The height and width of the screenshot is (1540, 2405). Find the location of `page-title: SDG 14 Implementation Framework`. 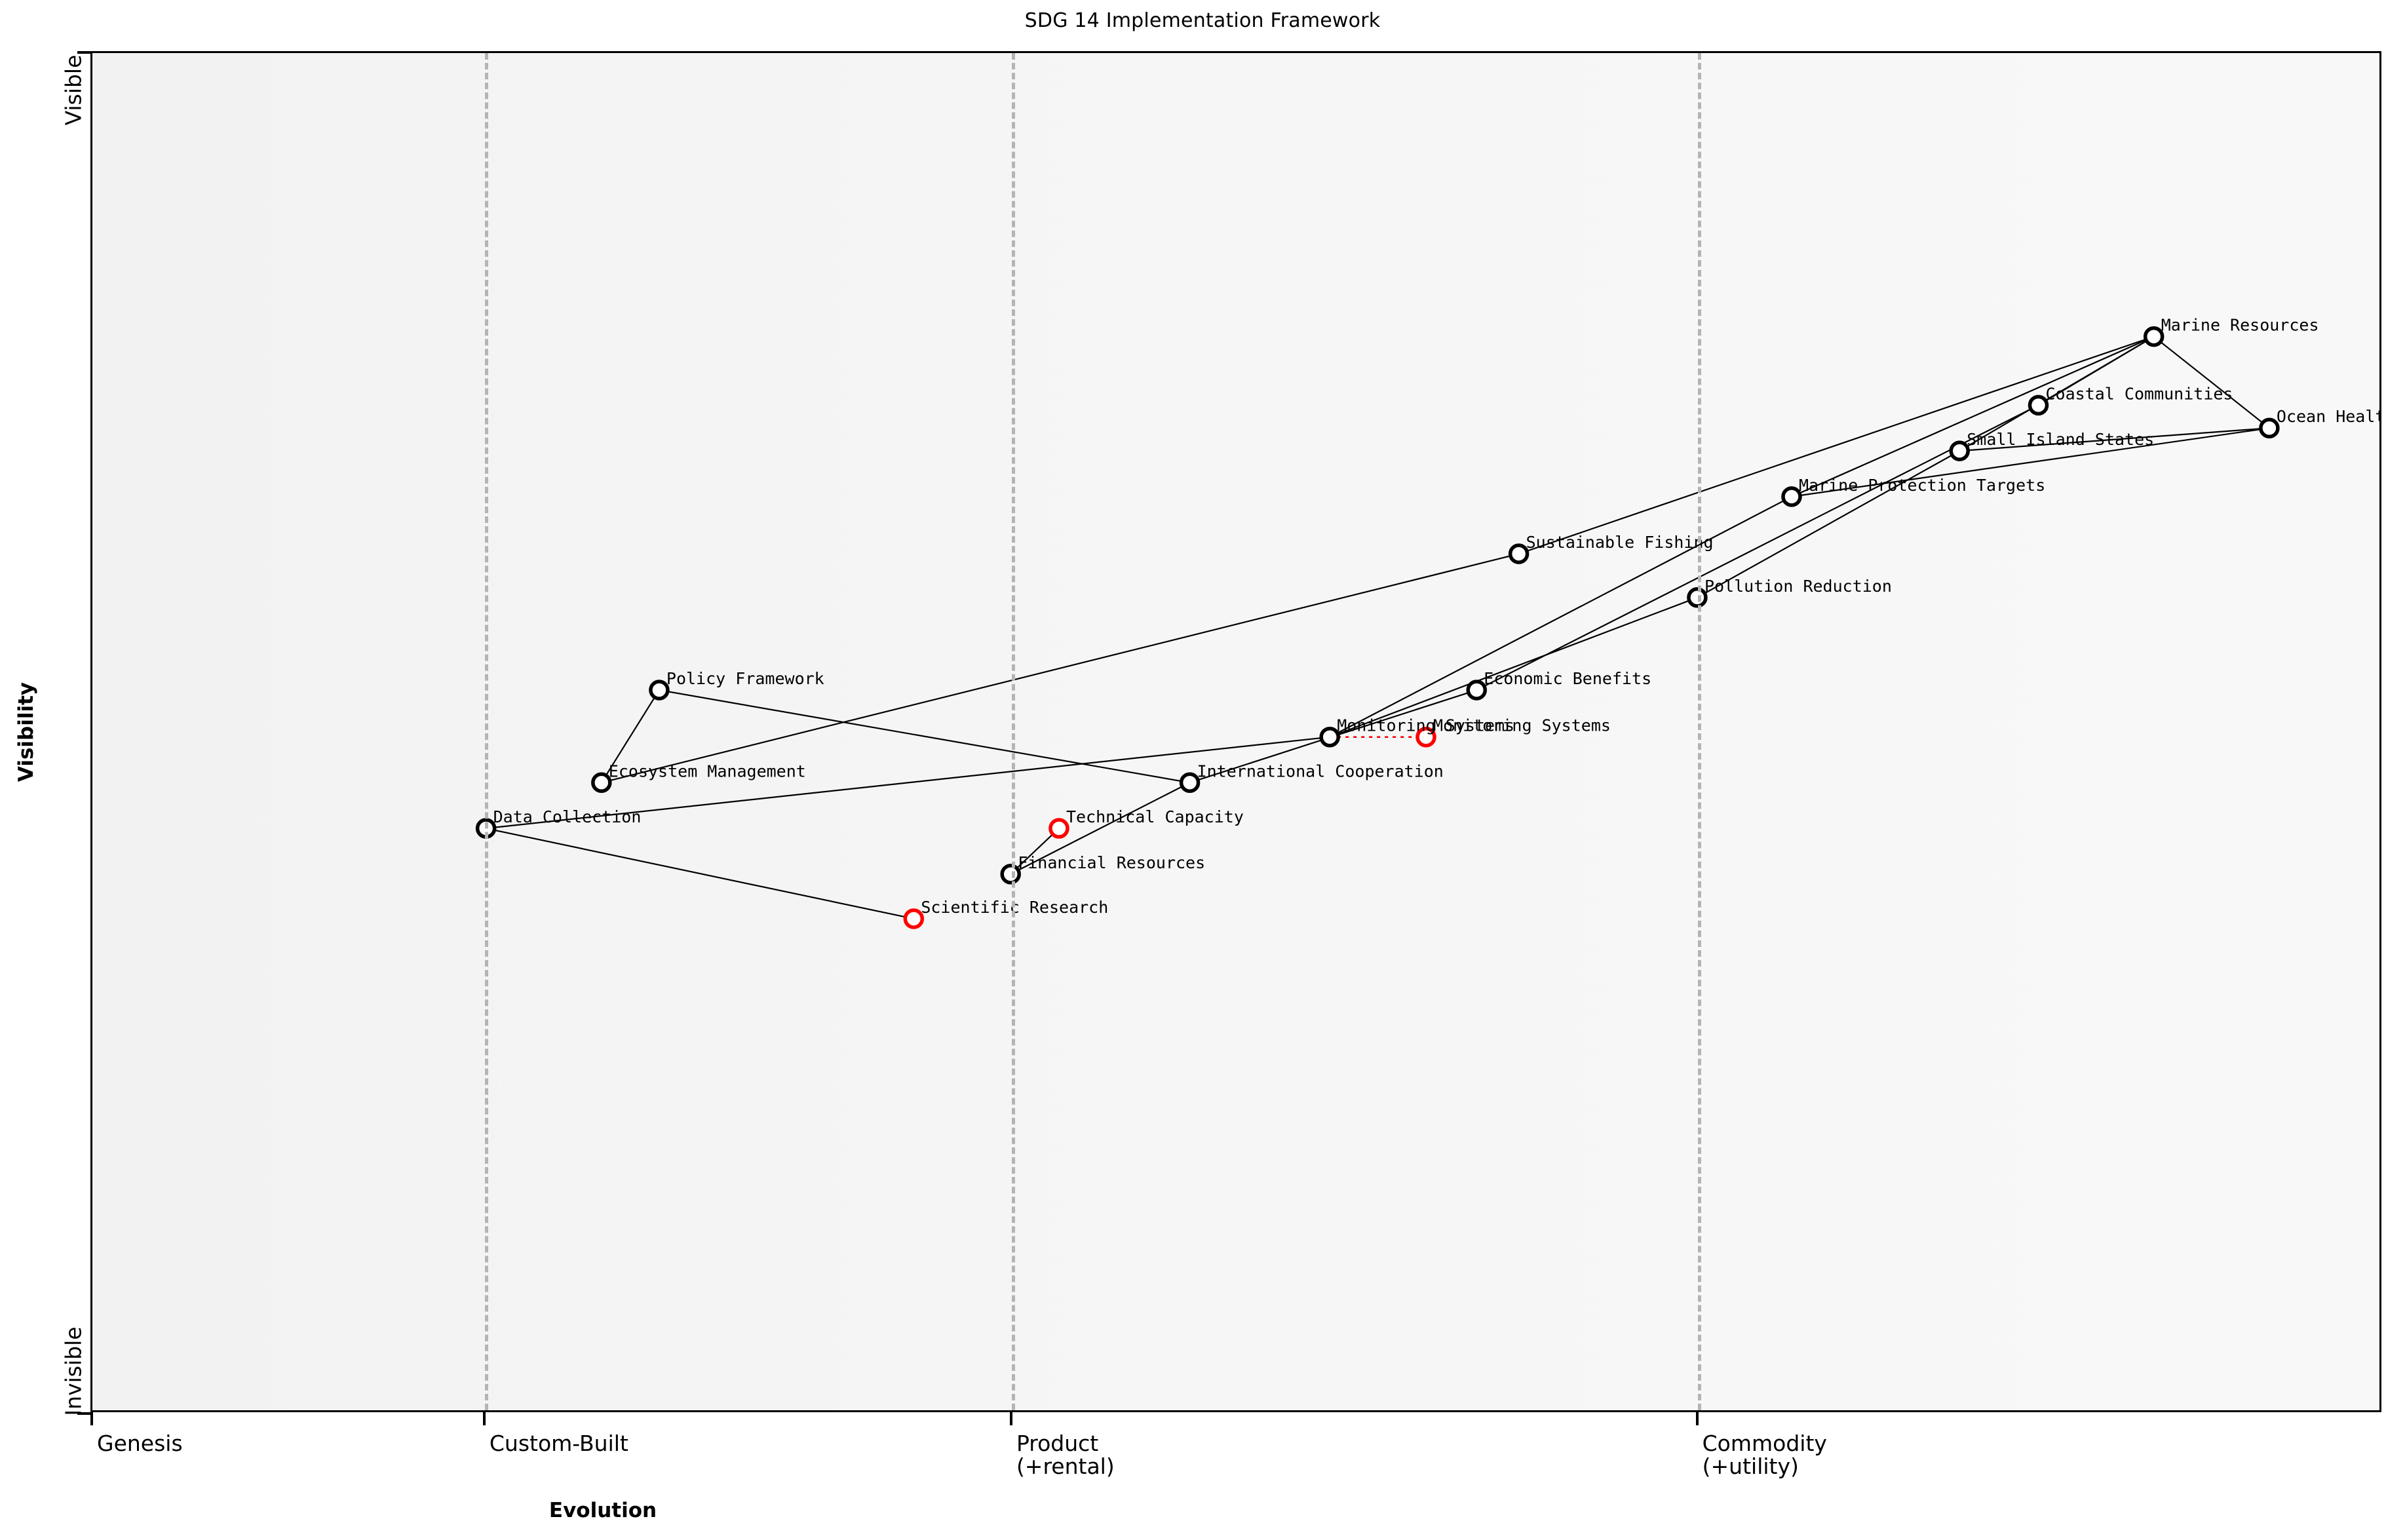

page-title: SDG 14 Implementation Framework is located at coordinates (1202, 20).